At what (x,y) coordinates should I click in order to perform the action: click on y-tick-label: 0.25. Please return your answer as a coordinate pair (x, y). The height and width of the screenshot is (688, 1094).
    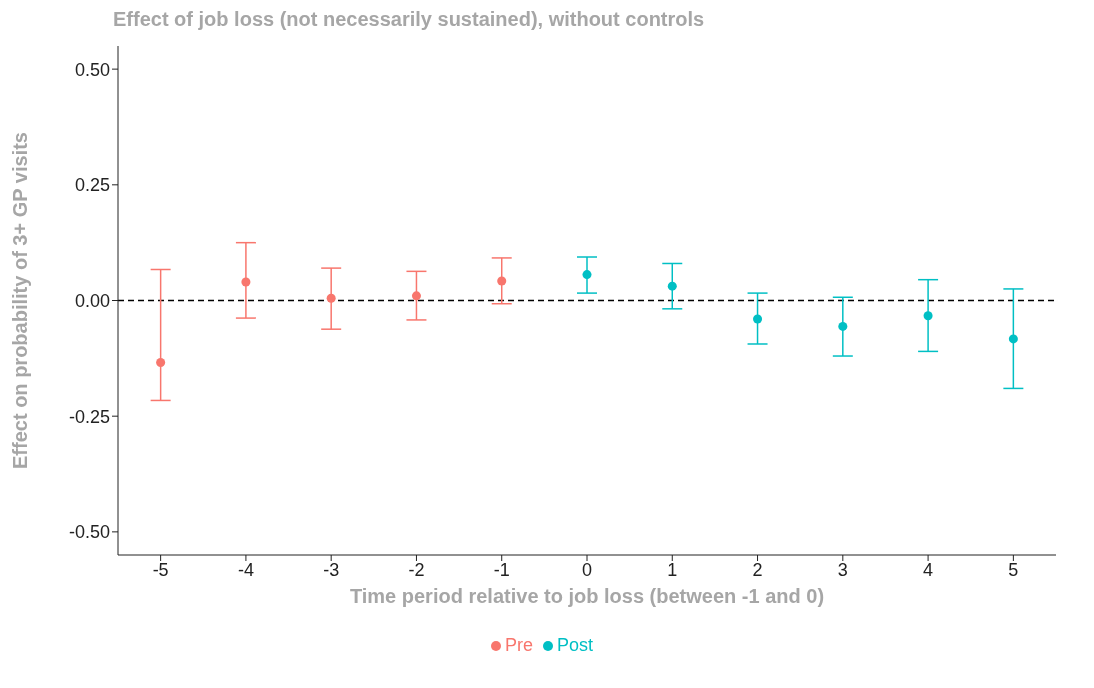
    Looking at the image, I should click on (92, 185).